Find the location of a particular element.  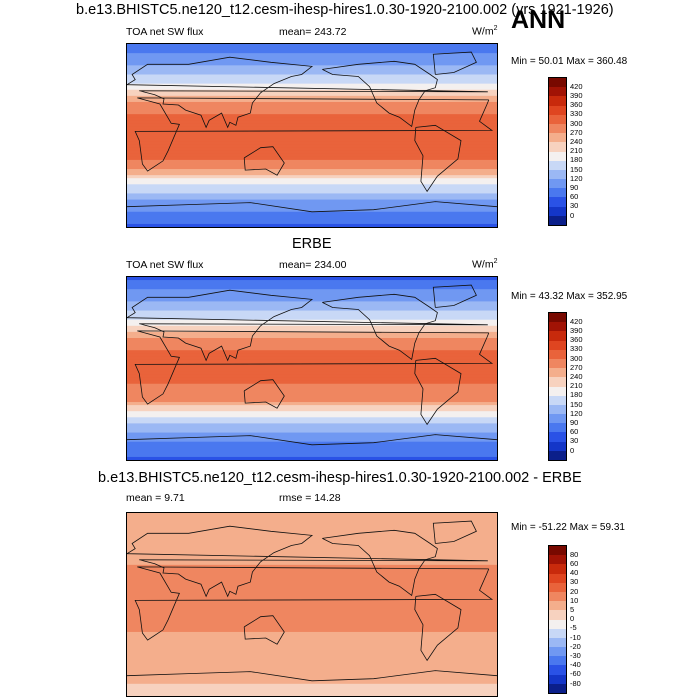

colorbar-tick-label: 5 is located at coordinates (572, 609).